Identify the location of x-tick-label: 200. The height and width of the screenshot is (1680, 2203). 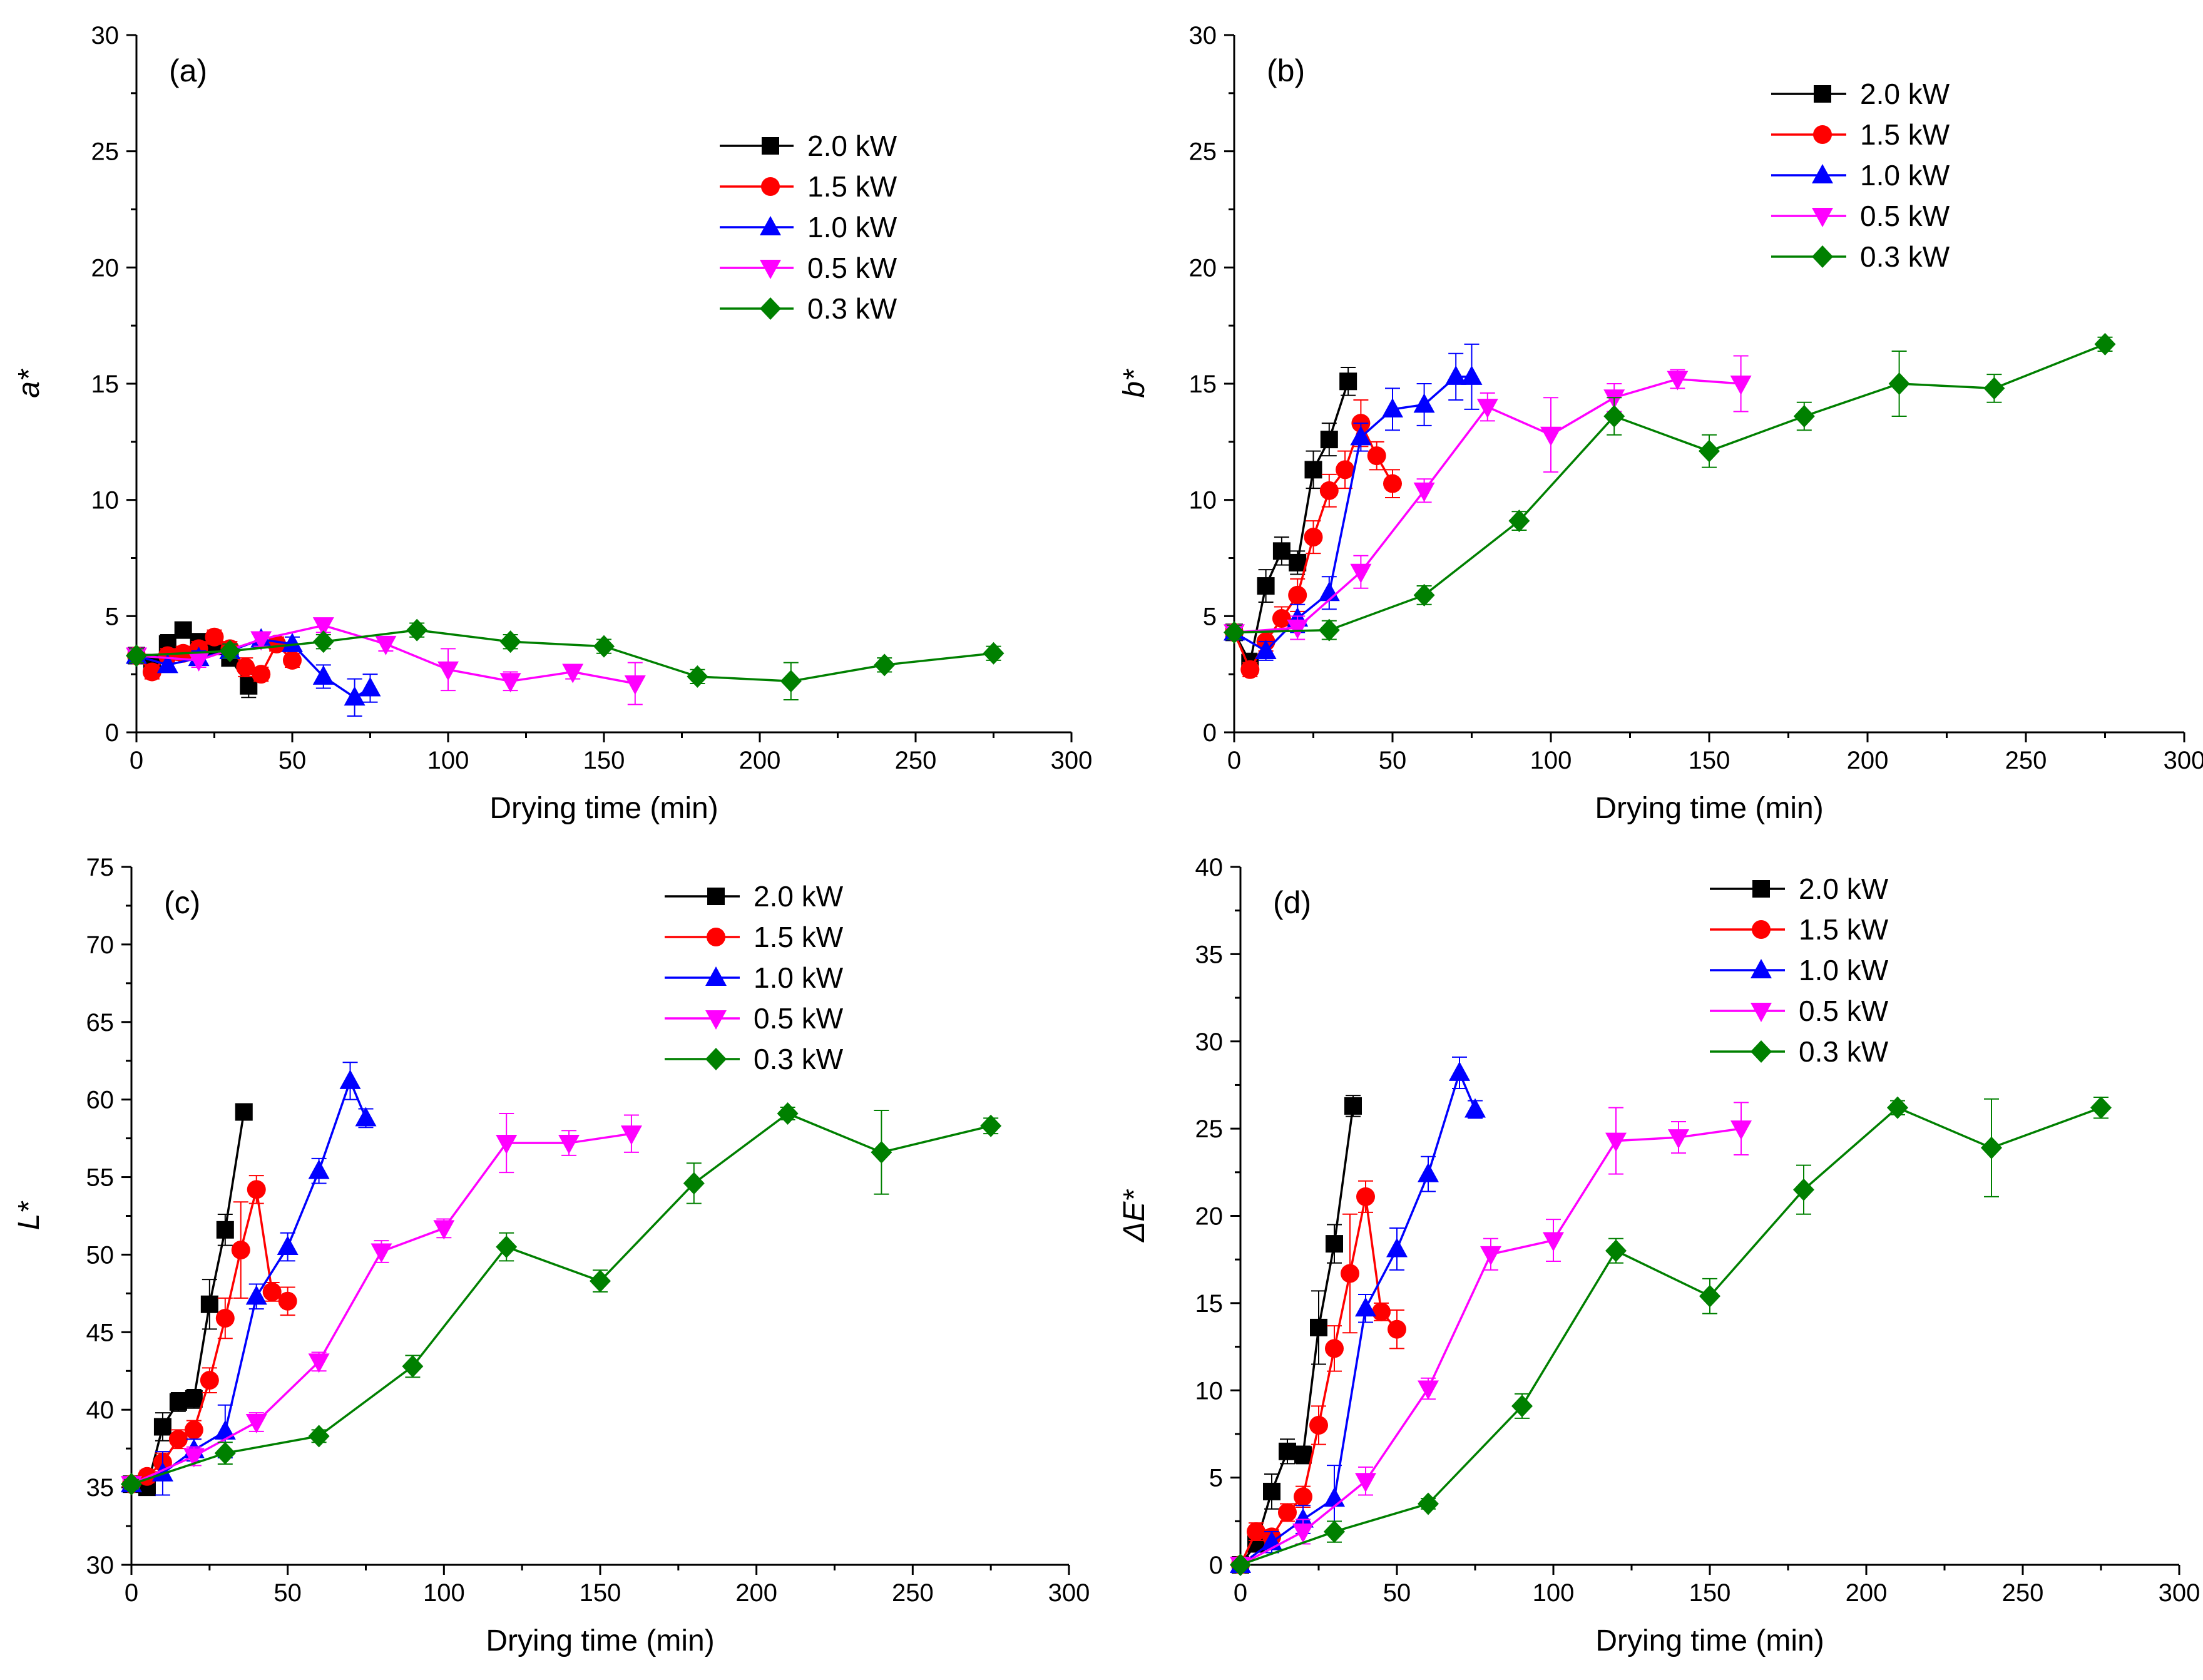
(1867, 1593).